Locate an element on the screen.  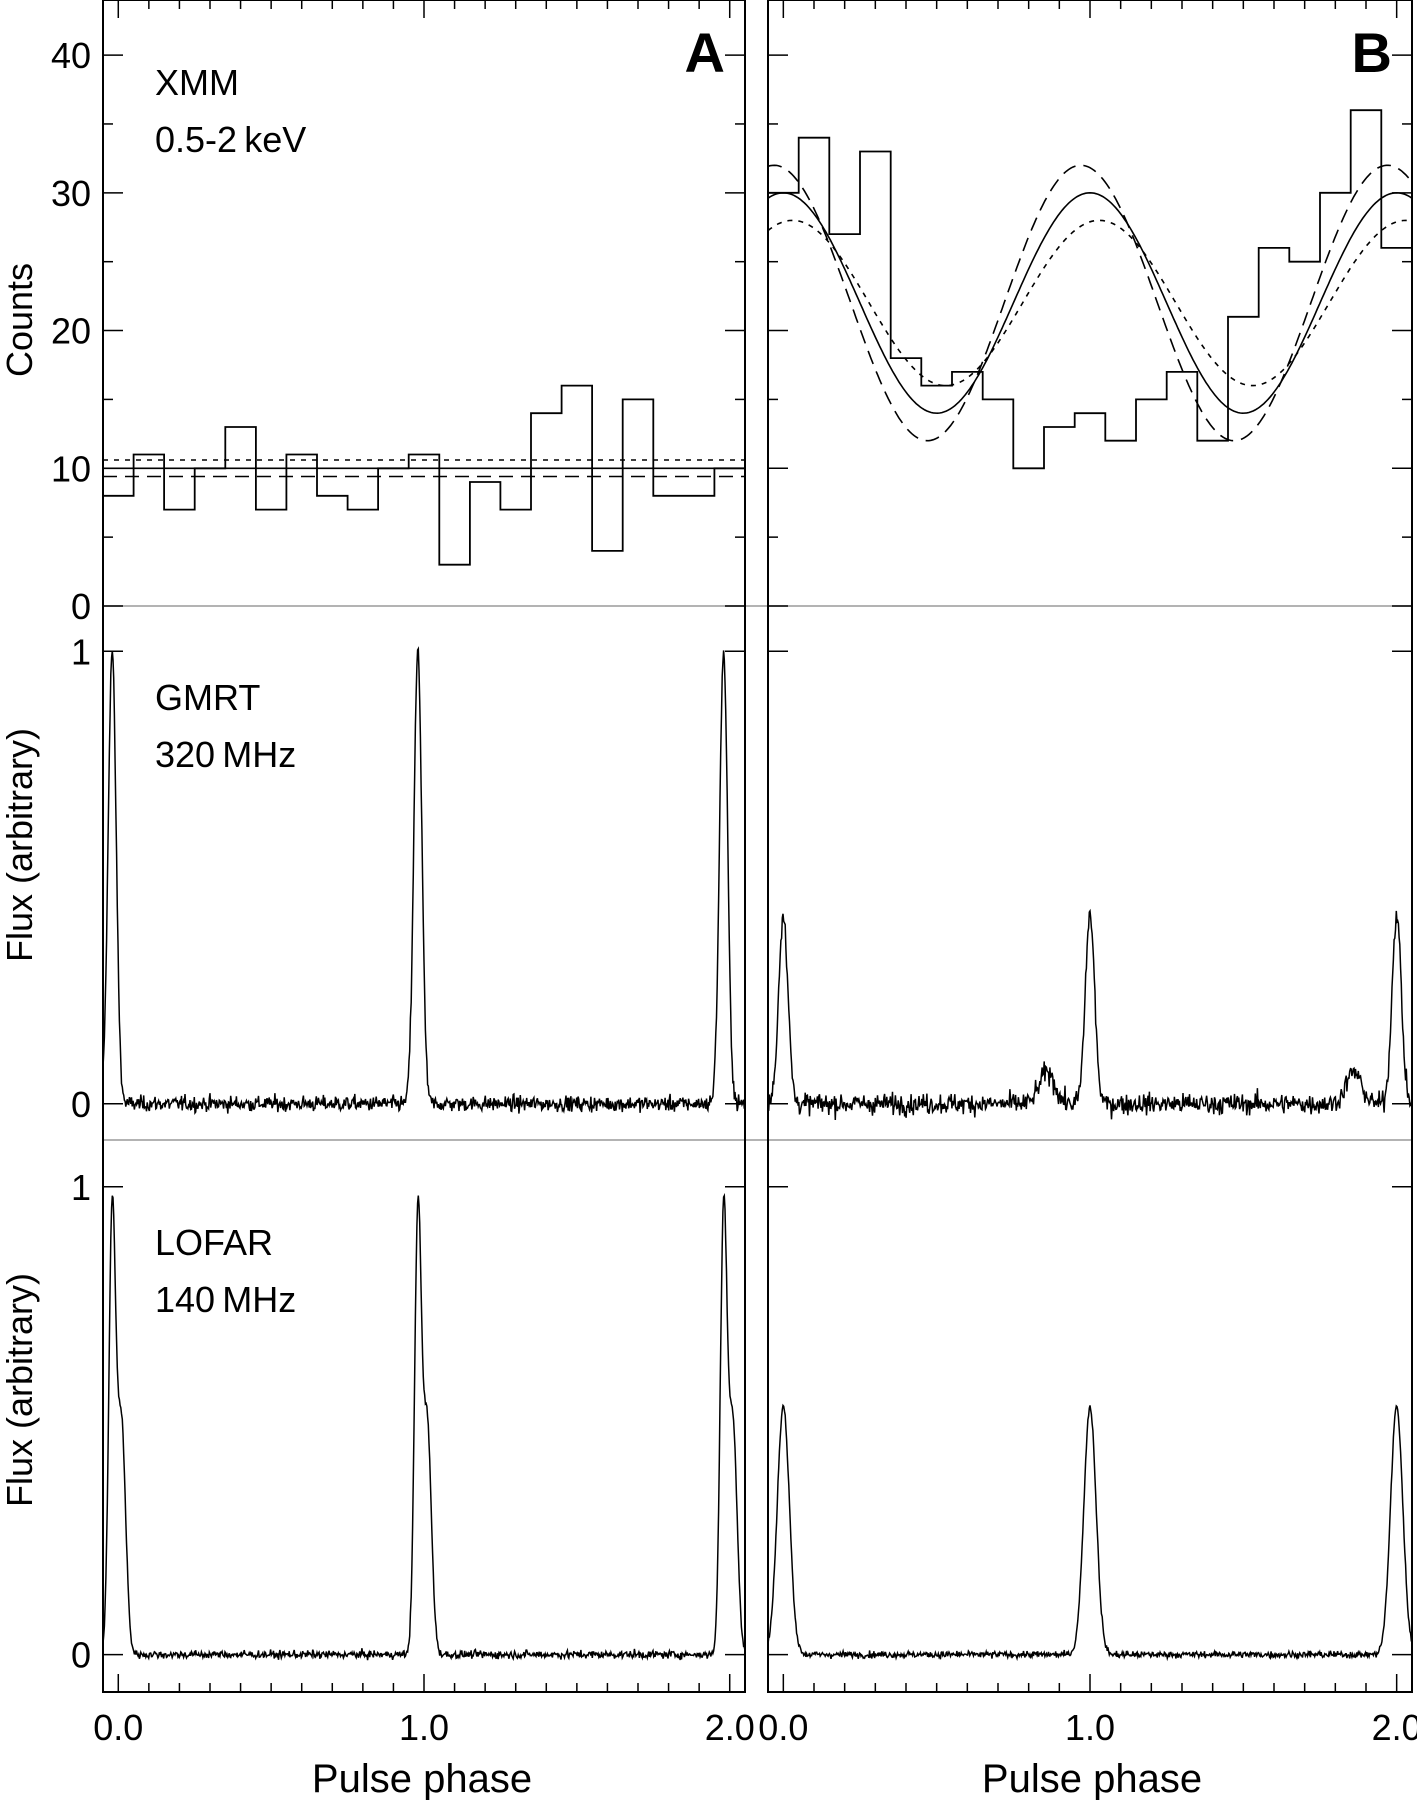
panel-b-row1-histogram is located at coordinates (1090, 289).